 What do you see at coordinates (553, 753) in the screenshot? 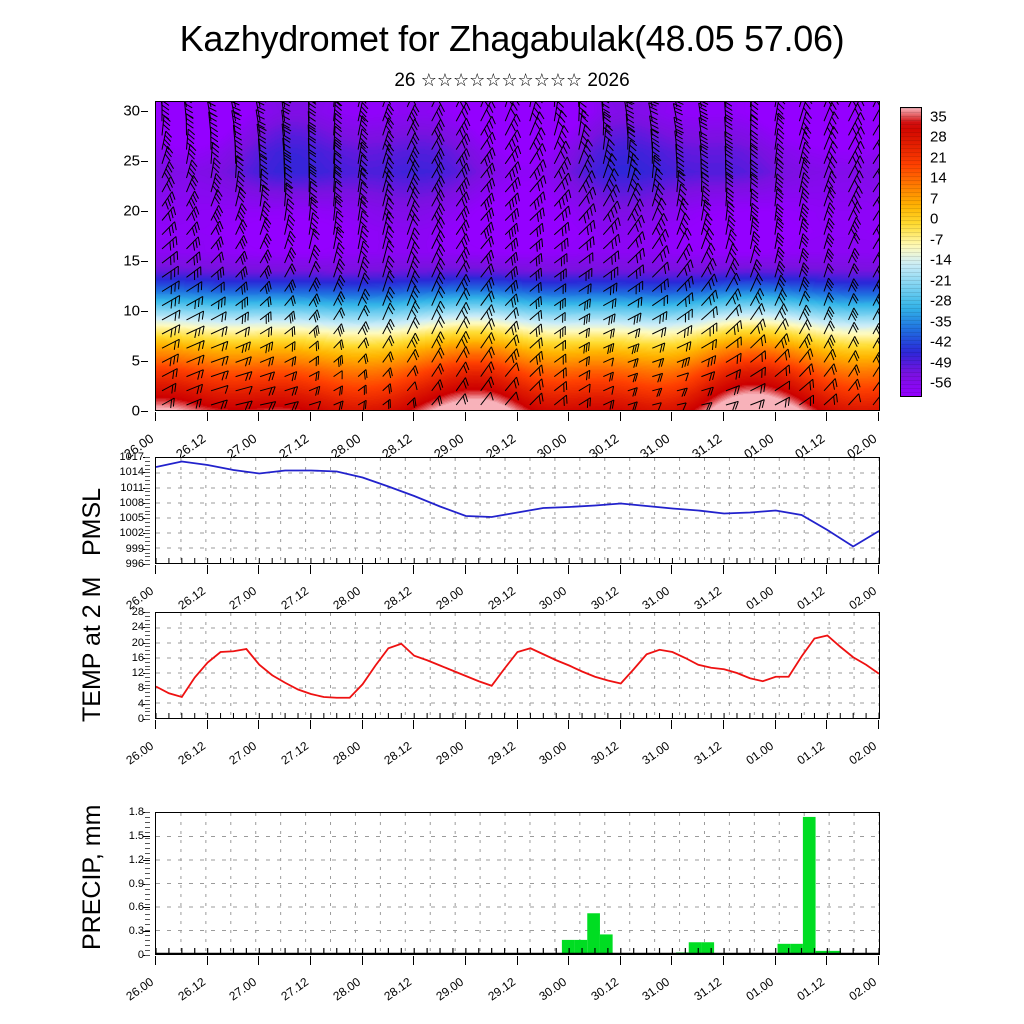
I see `axis-tick-label: 30.00` at bounding box center [553, 753].